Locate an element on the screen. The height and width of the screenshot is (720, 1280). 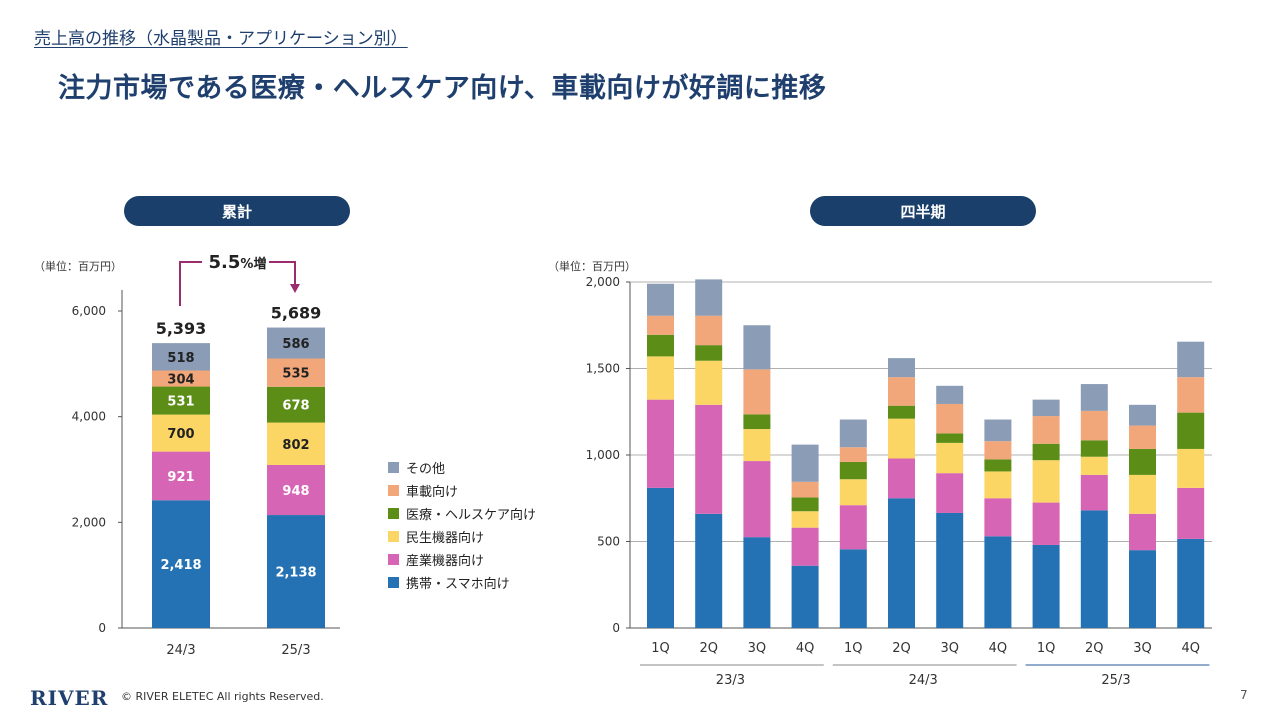
growth-arrow is located at coordinates (190, 283).